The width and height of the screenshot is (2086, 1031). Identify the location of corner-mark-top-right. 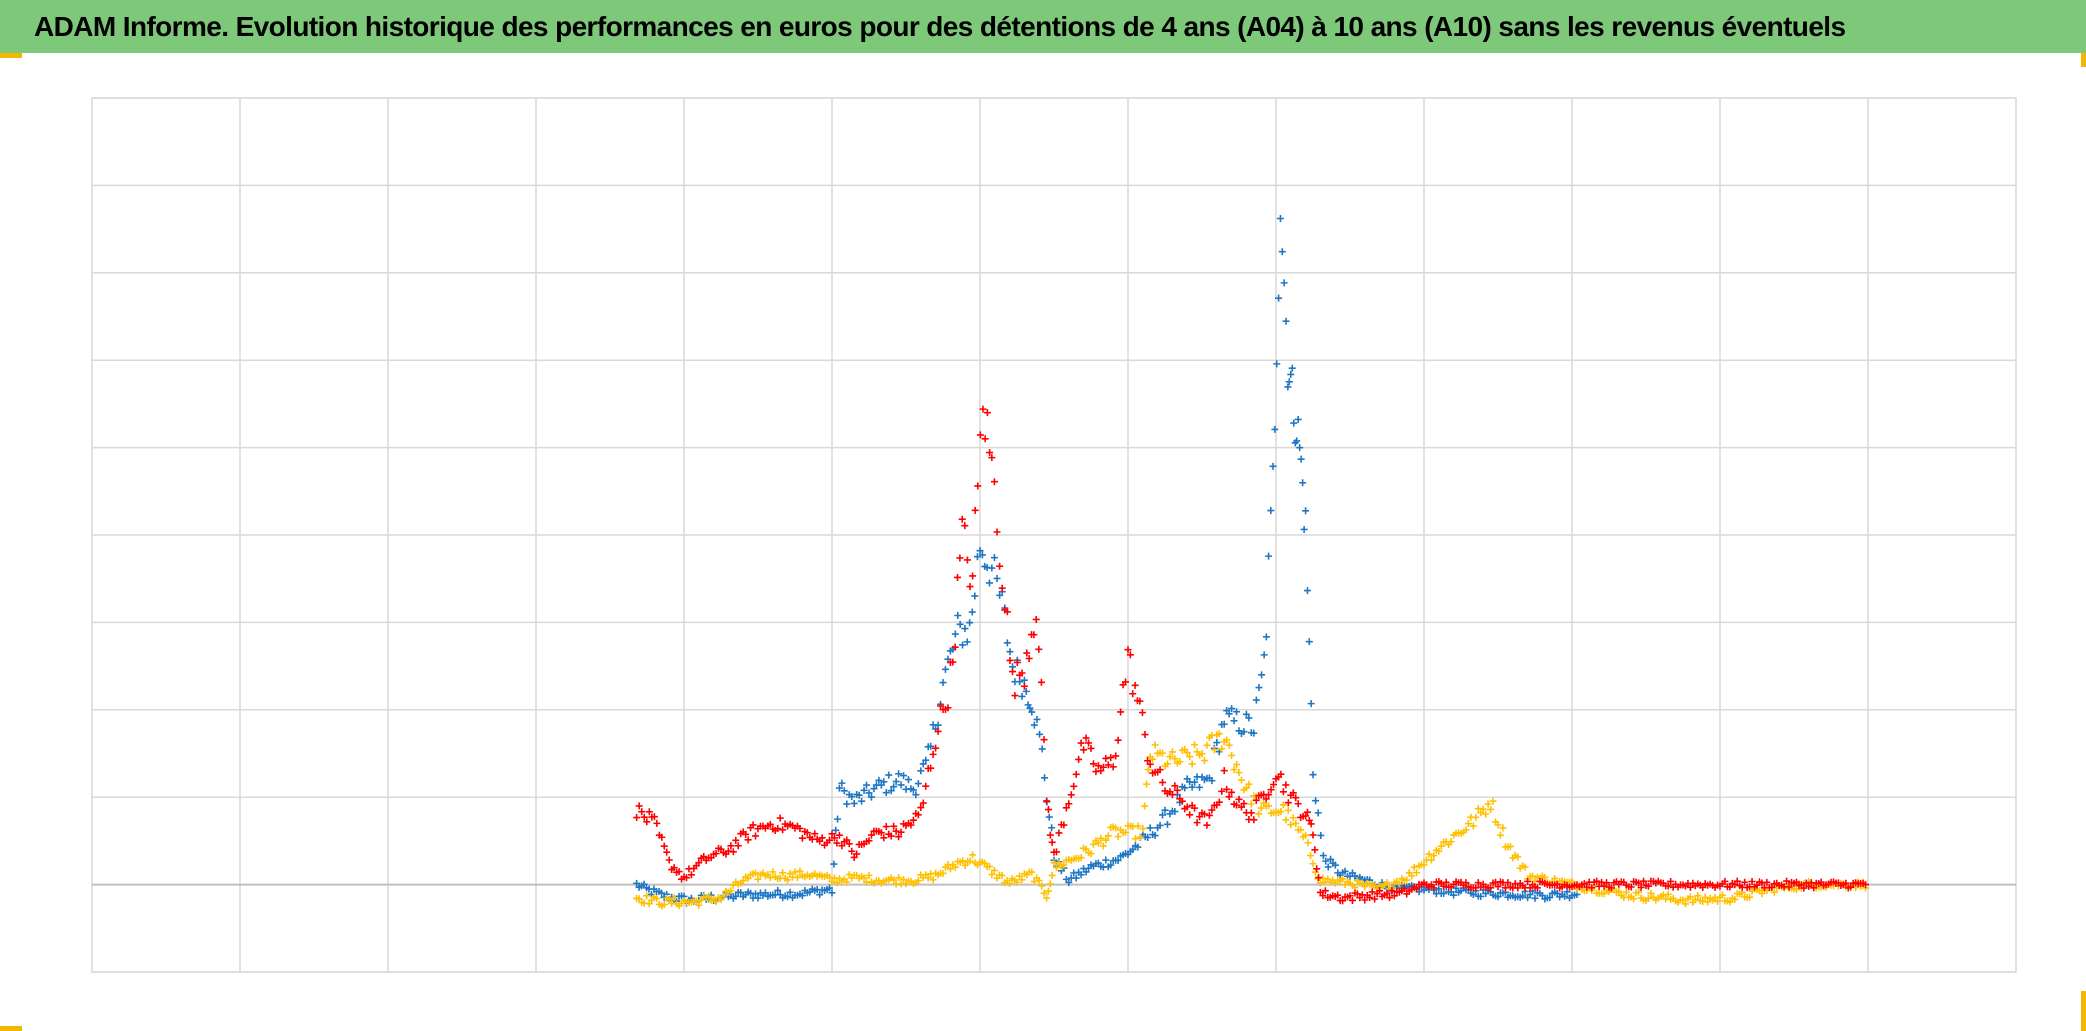
(2083, 60).